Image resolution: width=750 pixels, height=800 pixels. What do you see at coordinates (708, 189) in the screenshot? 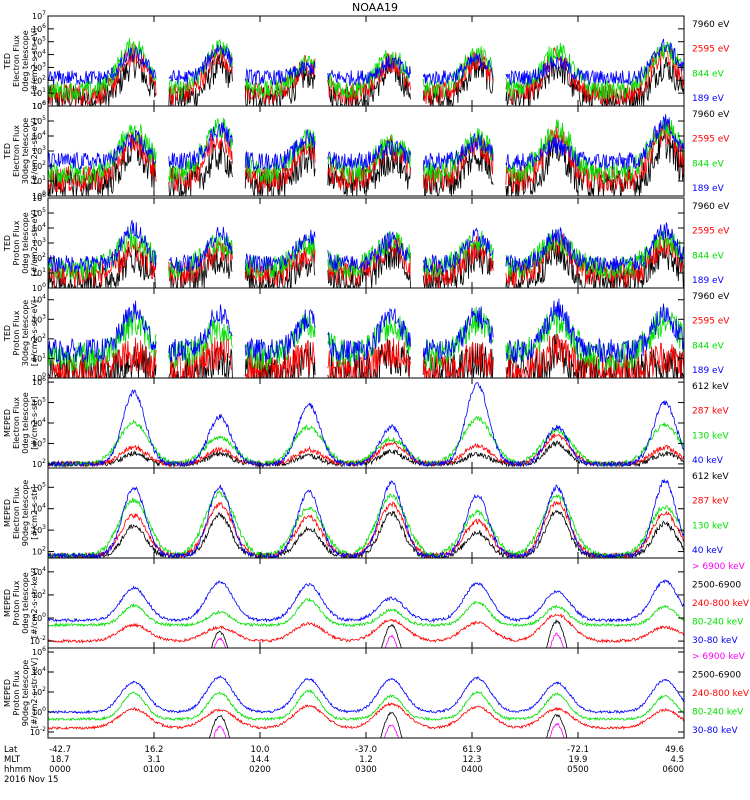
I see `legend-entry: 189 eV` at bounding box center [708, 189].